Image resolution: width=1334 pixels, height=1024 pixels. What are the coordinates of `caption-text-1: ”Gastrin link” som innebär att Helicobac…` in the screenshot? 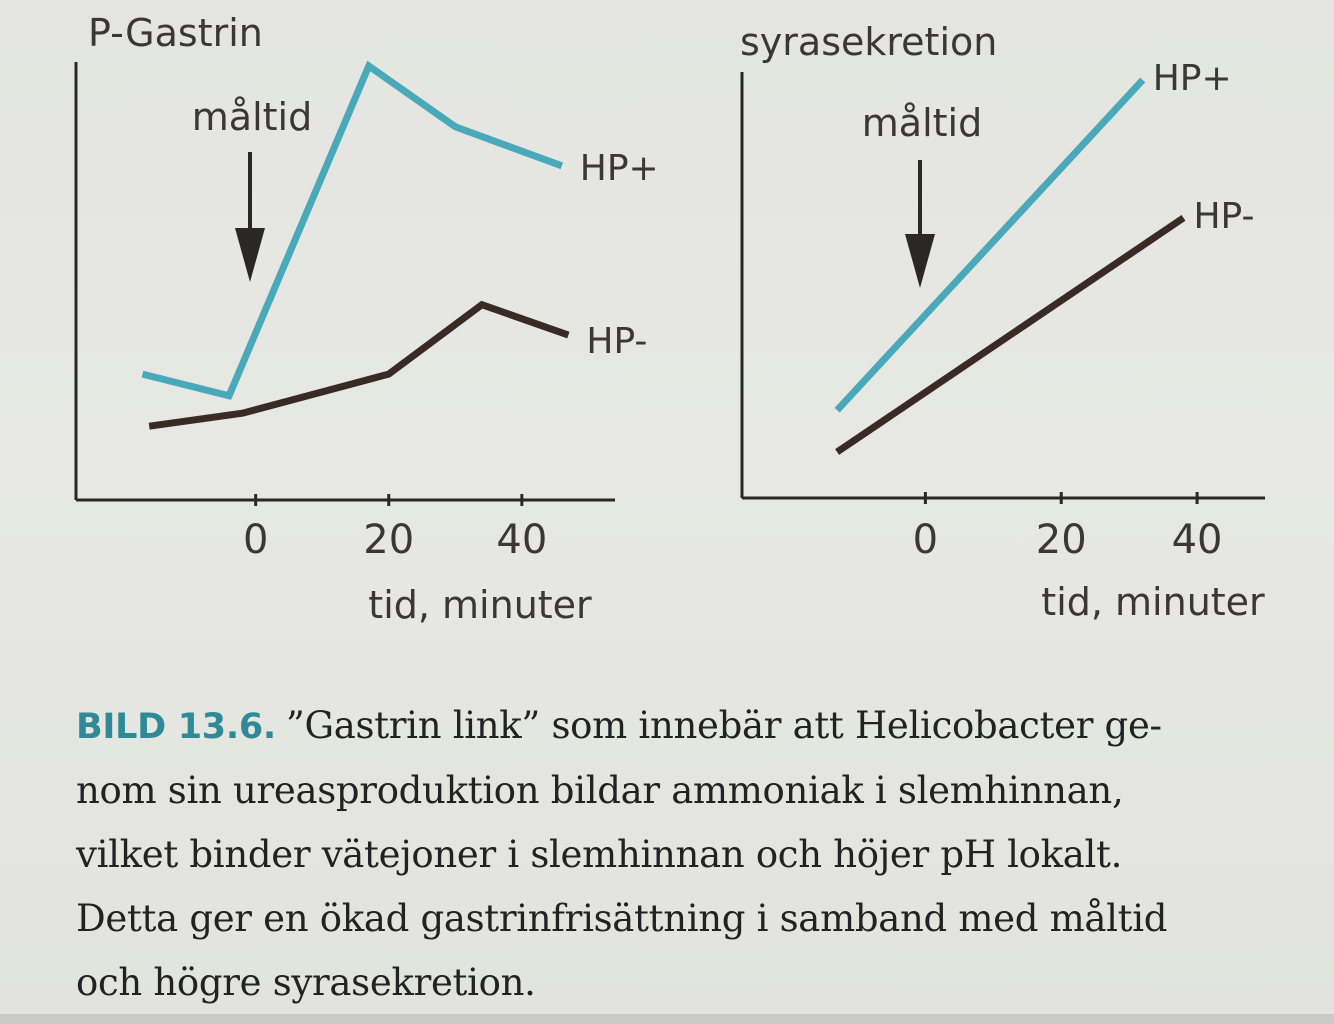 It's located at (723, 725).